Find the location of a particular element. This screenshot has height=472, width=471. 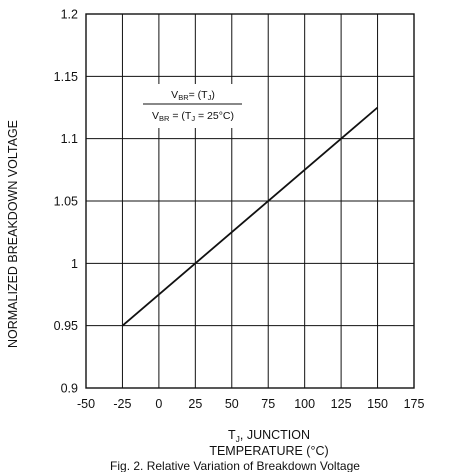

x-tick-label: 150 is located at coordinates (377, 404).